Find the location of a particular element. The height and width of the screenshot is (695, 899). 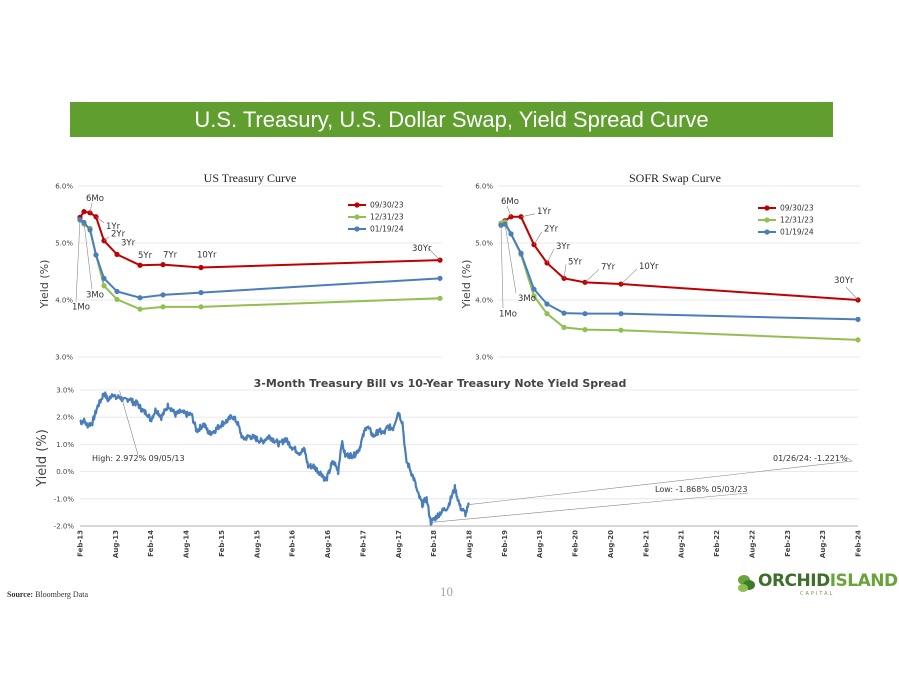

y-tick-label: 3.0% is located at coordinates (484, 358).